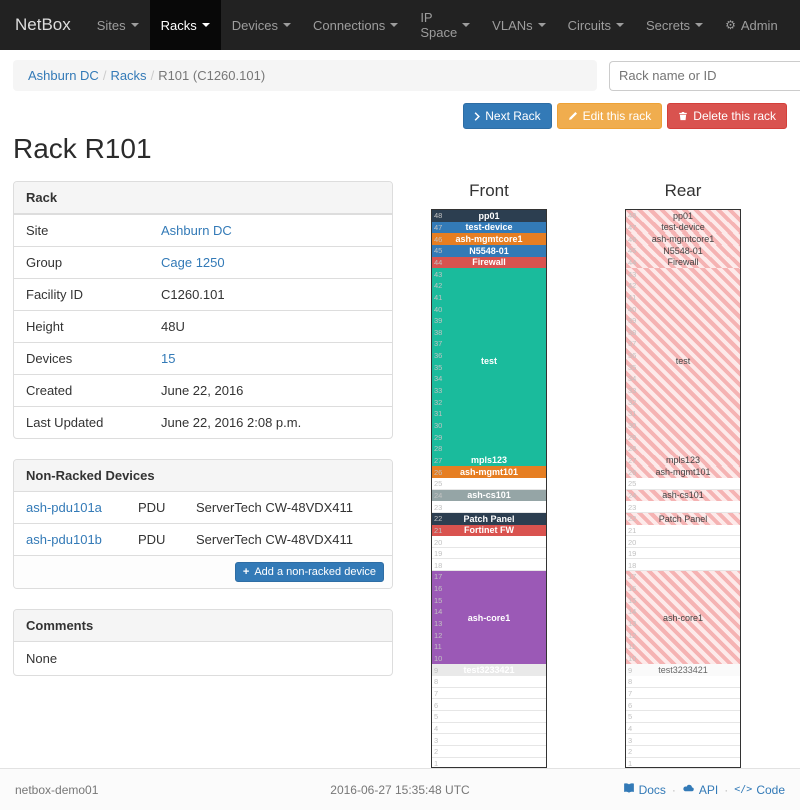 This screenshot has width=800, height=810. I want to click on rack-device-front: Firewall, so click(489, 263).